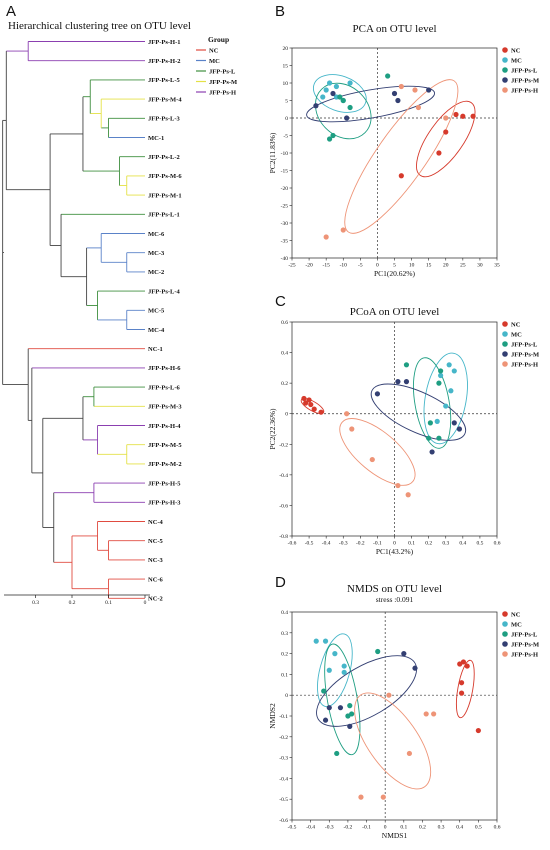 The width and height of the screenshot is (550, 850). Describe the element at coordinates (395, 312) in the screenshot. I see `chart-title: PCoA on OTU level` at that location.